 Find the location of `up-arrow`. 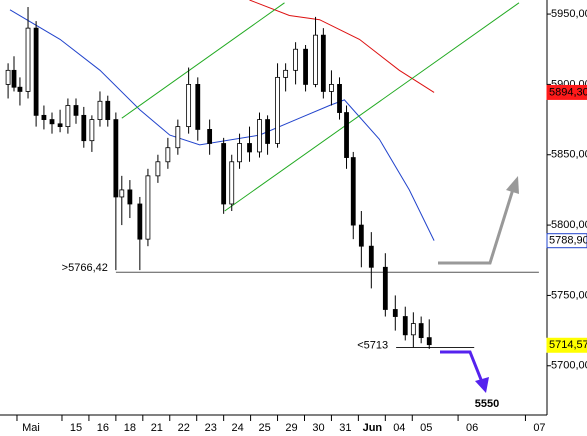

up-arrow is located at coordinates (477, 225).